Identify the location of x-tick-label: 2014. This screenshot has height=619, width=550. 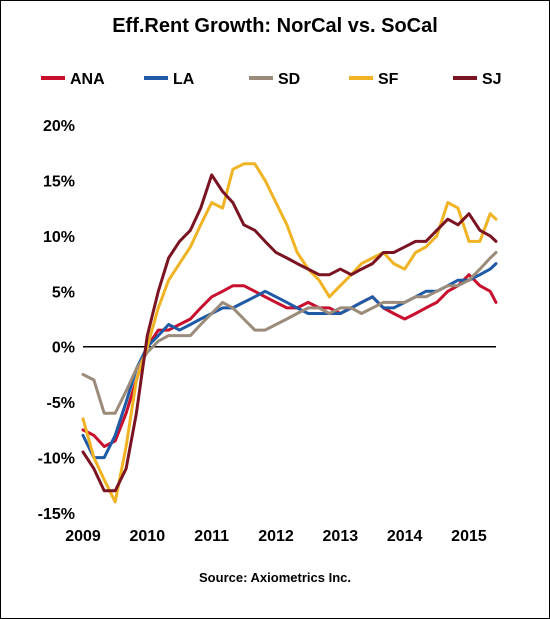
(405, 536).